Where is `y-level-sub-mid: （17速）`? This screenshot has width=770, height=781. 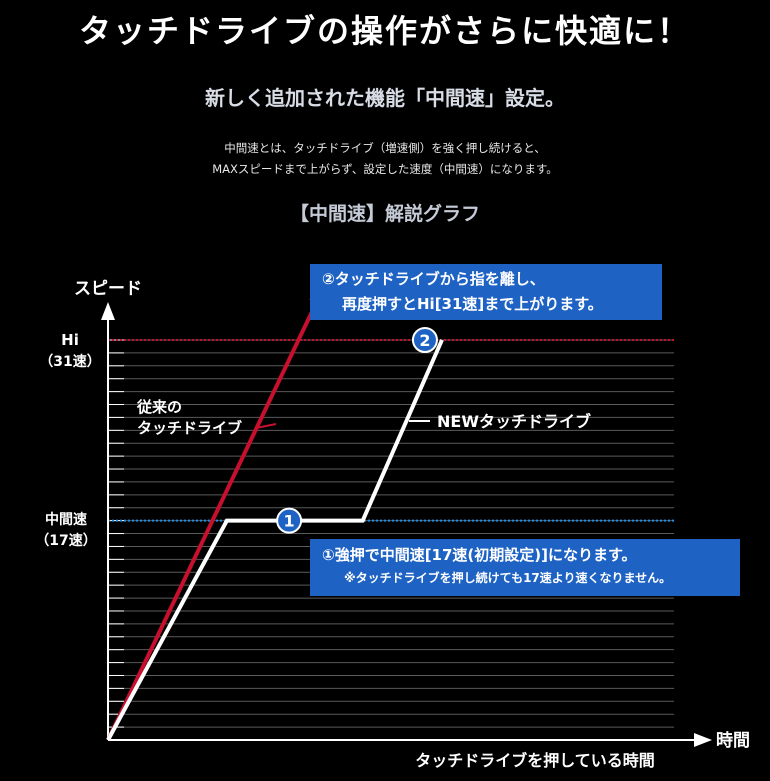
y-level-sub-mid: （17速） is located at coordinates (65, 540).